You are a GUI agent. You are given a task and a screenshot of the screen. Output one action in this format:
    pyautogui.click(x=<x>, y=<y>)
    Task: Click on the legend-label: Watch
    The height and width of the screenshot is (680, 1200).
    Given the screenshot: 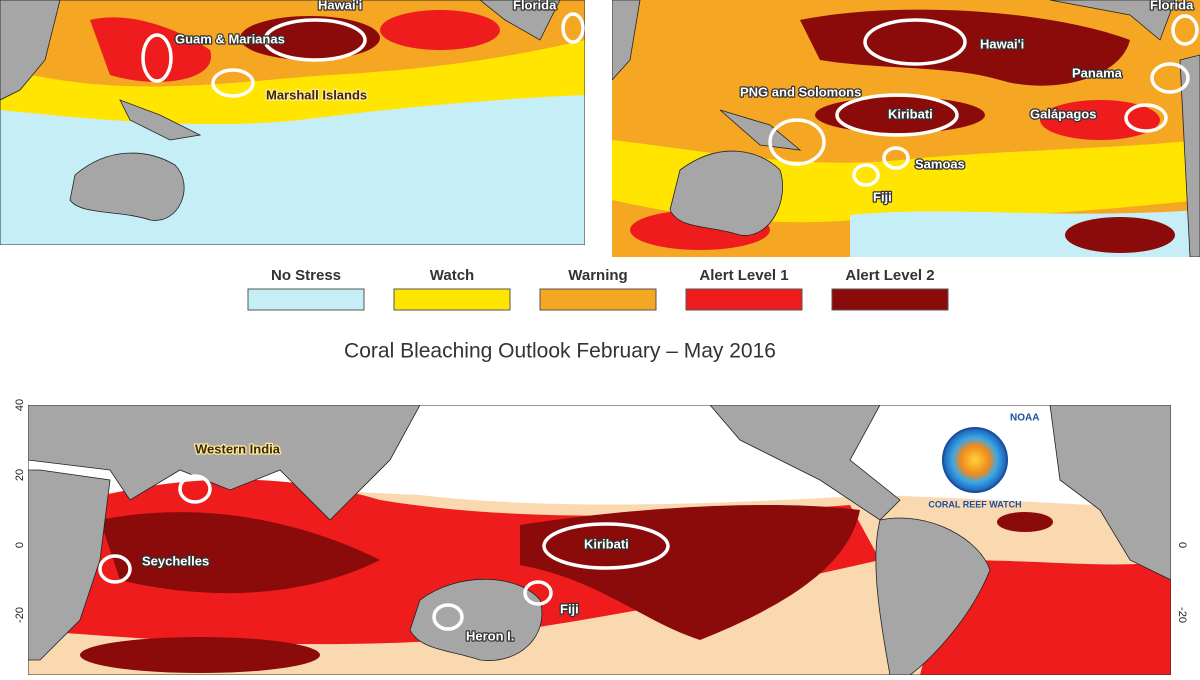 What is the action you would take?
    pyautogui.click(x=452, y=275)
    